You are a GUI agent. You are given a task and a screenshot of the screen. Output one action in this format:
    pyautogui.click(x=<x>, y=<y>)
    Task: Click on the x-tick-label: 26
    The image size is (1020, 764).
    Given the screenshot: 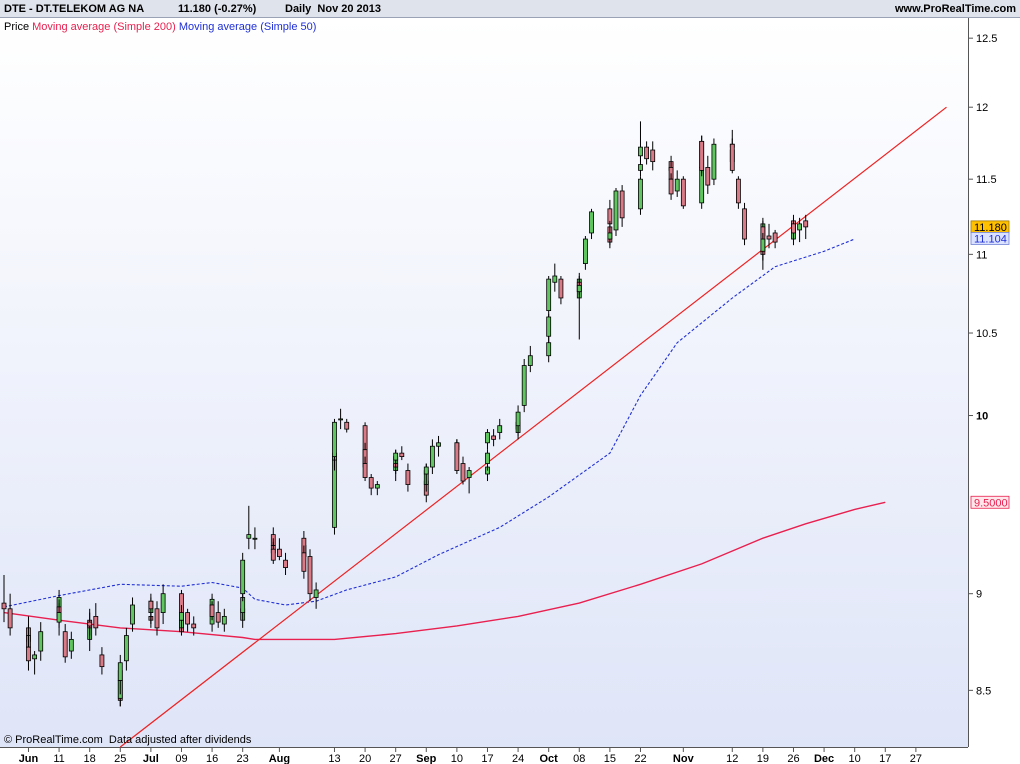 What is the action you would take?
    pyautogui.click(x=793, y=758)
    